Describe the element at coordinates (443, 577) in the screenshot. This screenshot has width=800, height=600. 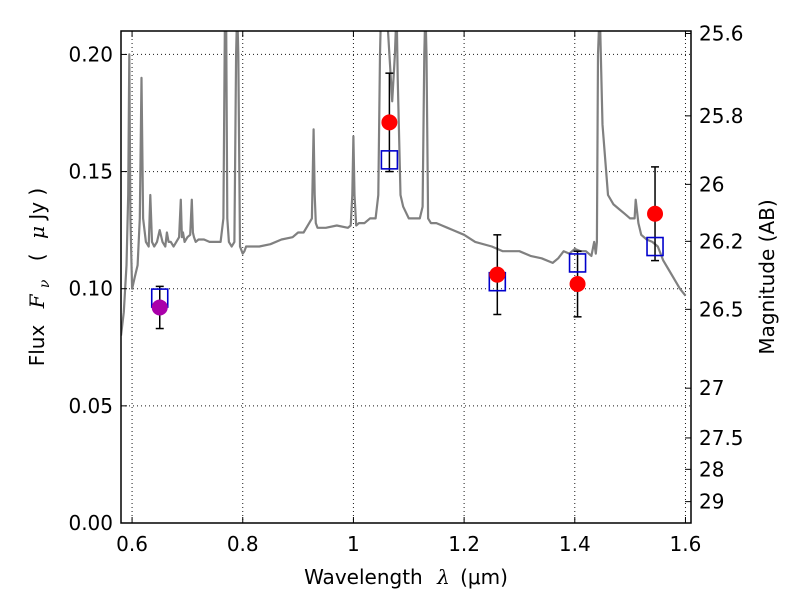
I see `x-axis-label-symbol: λ` at that location.